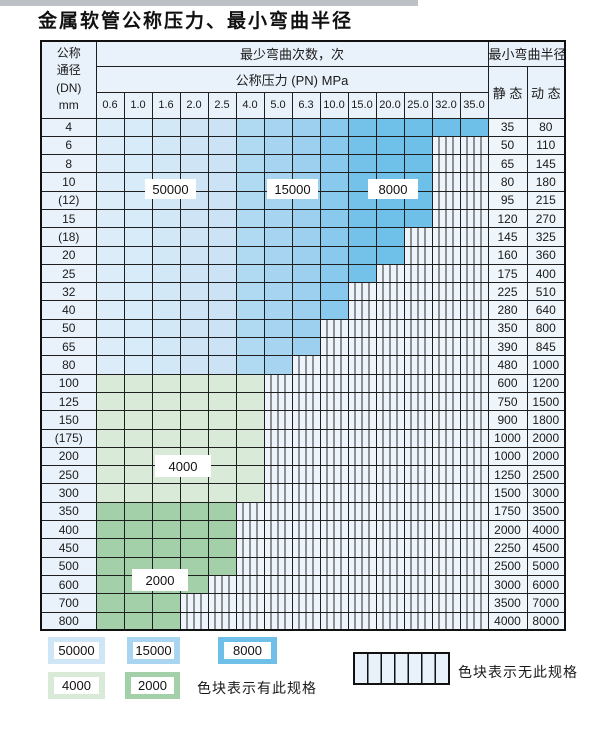 This screenshot has height=743, width=600. I want to click on dn-cell: 100, so click(68, 383).